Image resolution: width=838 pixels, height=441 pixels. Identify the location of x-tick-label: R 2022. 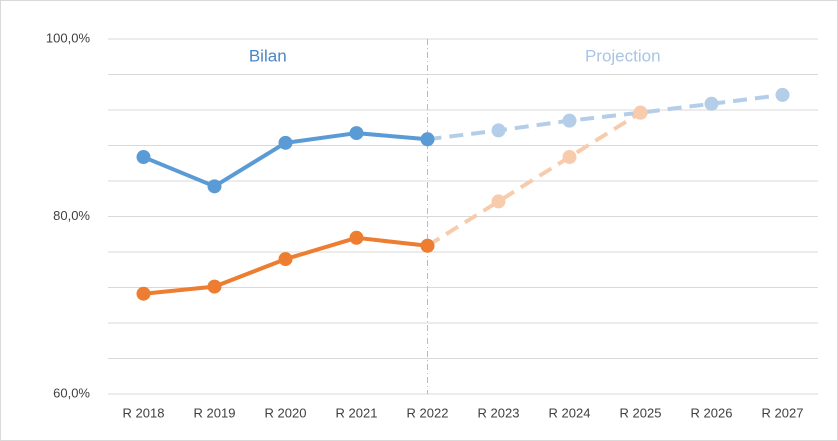
(428, 412).